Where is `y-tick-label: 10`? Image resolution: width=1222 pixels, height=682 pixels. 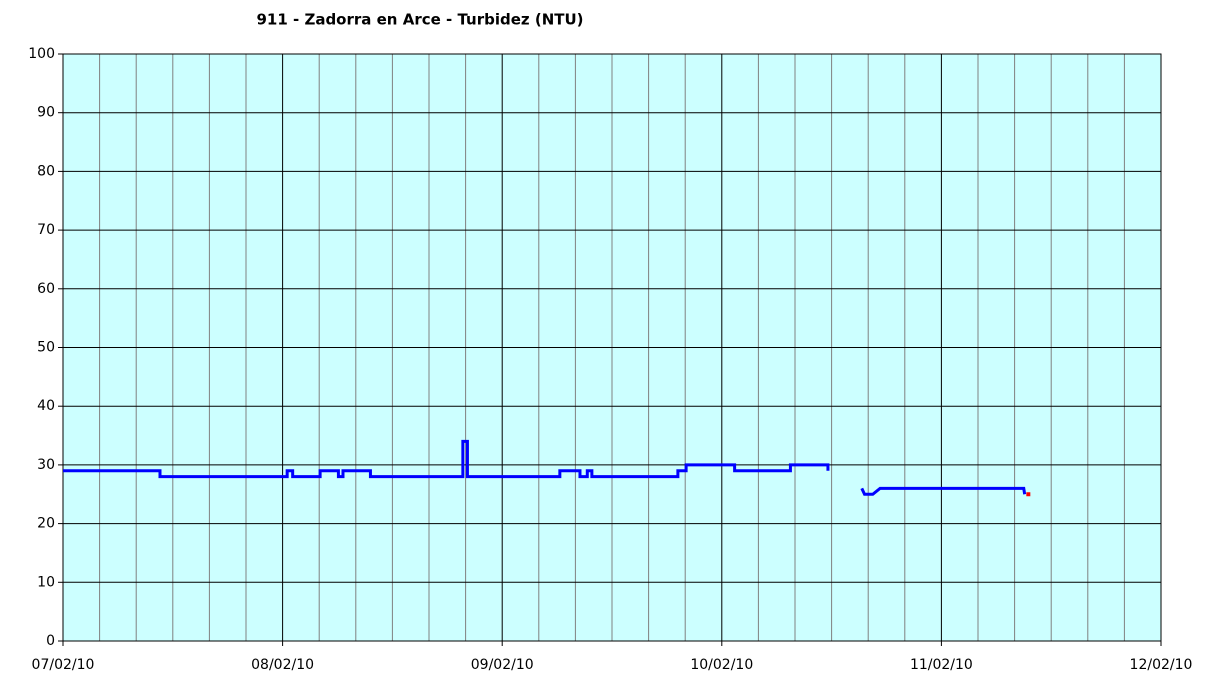
y-tick-label: 10 is located at coordinates (46, 582).